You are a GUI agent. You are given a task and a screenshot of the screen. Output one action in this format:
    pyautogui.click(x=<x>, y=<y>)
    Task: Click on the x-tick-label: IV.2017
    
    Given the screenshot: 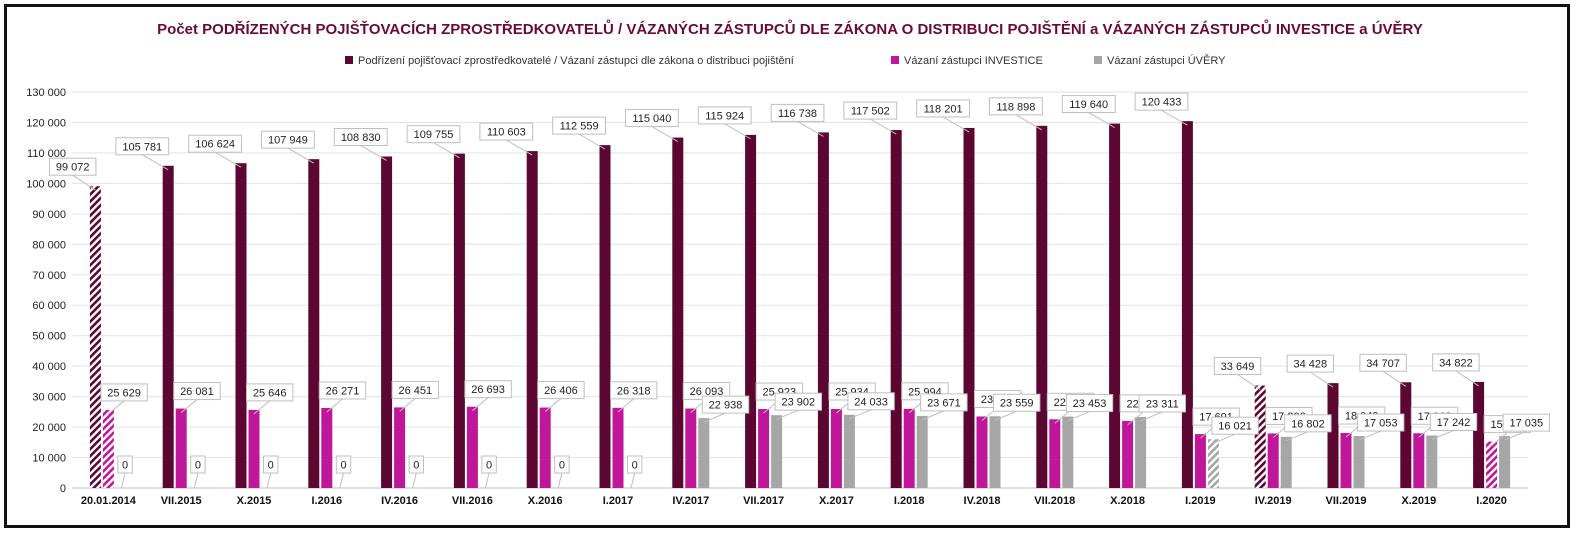 What is the action you would take?
    pyautogui.click(x=690, y=501)
    